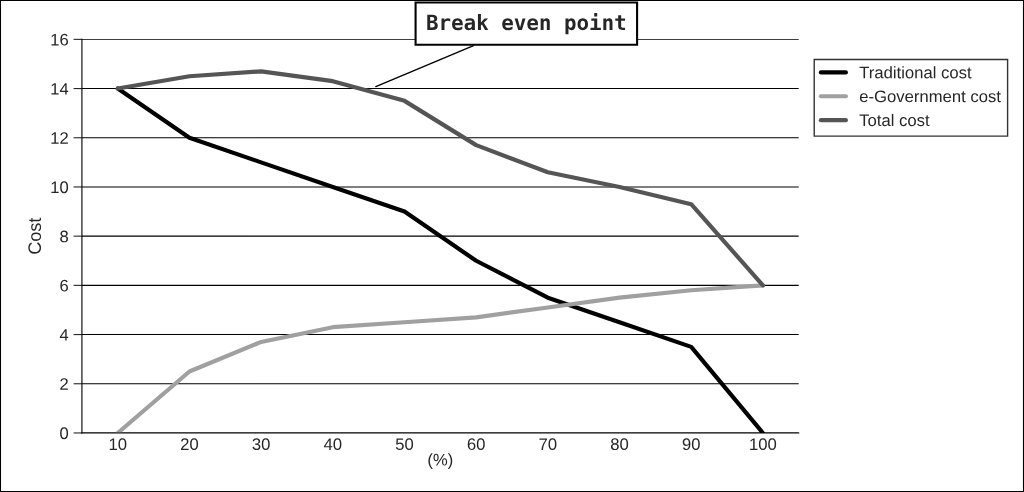 The image size is (1024, 492). I want to click on y-tick-label: 12, so click(59, 138).